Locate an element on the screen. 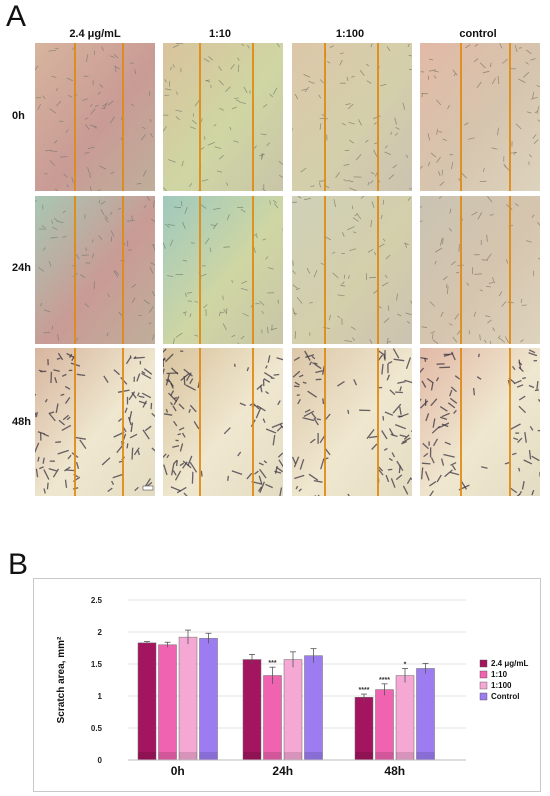  column-header-control: control is located at coordinates (478, 34).